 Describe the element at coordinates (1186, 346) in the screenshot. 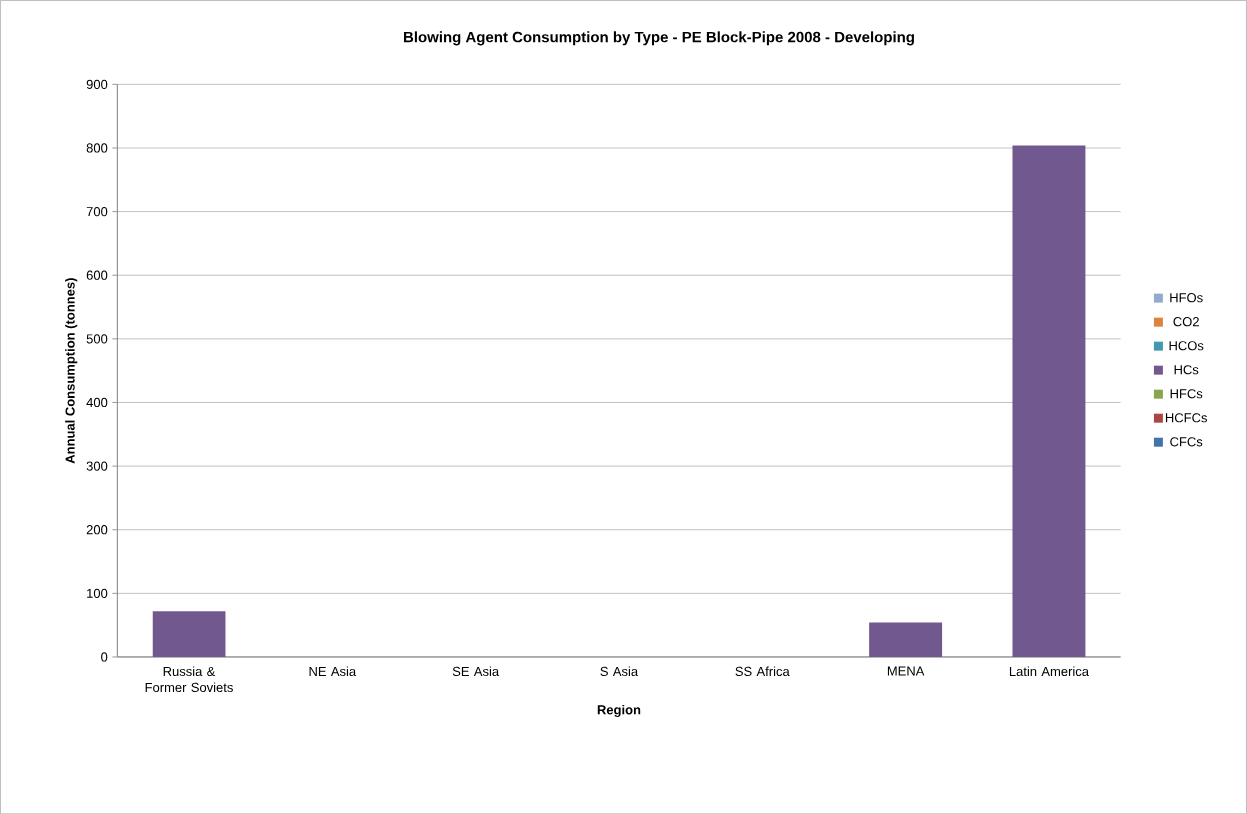

I see `legend-label: HCOs` at that location.